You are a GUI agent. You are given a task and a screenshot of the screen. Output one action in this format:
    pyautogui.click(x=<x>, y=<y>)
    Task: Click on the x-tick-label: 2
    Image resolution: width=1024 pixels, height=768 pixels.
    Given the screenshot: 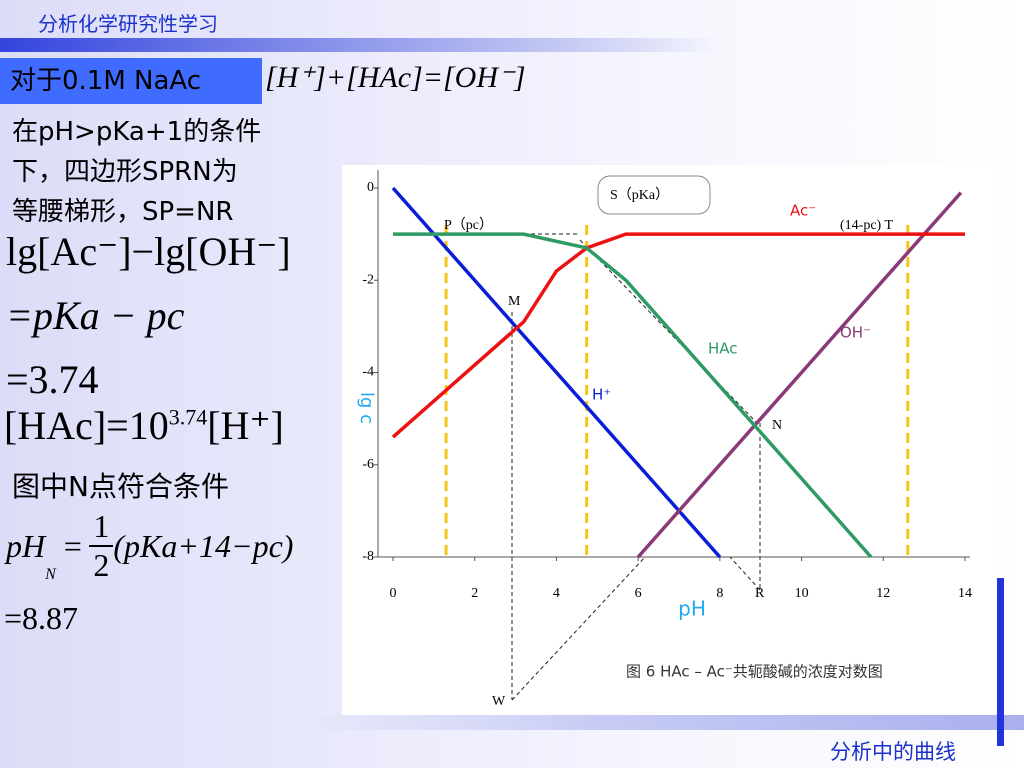 What is the action you would take?
    pyautogui.click(x=474, y=593)
    